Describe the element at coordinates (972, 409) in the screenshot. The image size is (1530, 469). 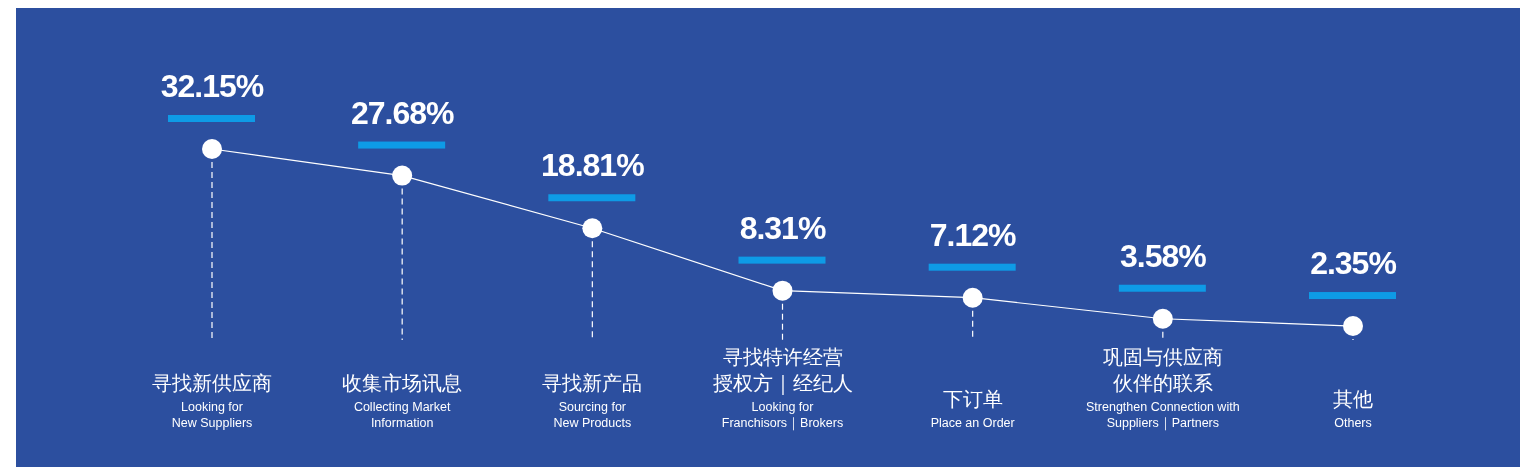
I see `x-tick-label: 下订单 Place an Order` at that location.